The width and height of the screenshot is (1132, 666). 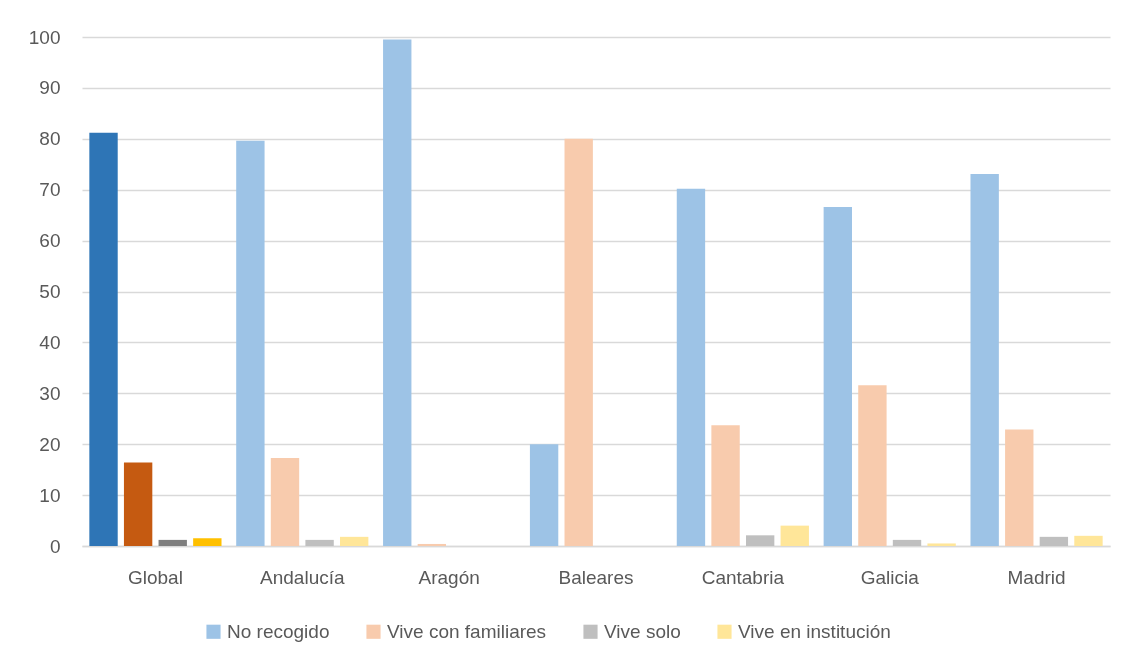 What do you see at coordinates (155, 577) in the screenshot?
I see `x-tick-label: Global` at bounding box center [155, 577].